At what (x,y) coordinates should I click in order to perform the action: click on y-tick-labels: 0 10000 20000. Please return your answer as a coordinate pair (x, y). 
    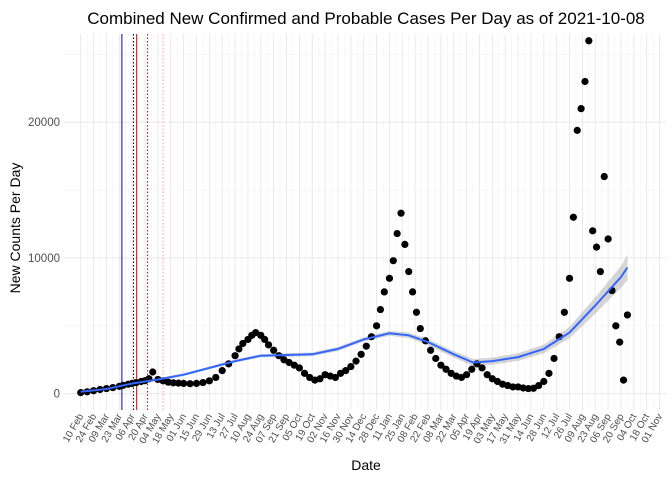
    Looking at the image, I should click on (44, 258).